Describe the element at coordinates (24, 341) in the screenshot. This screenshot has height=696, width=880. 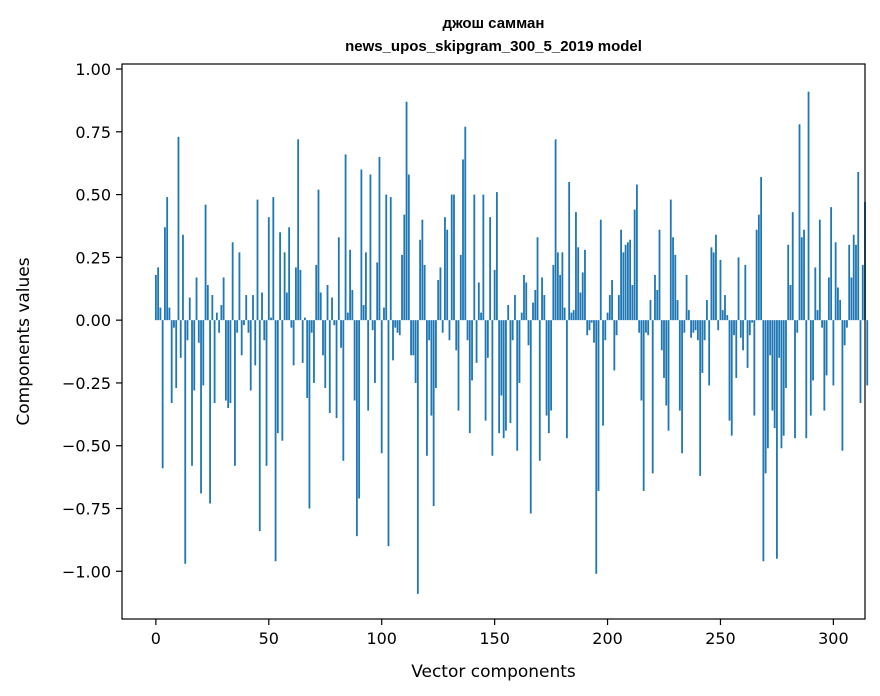
I see `y-axis-label: Components values` at that location.